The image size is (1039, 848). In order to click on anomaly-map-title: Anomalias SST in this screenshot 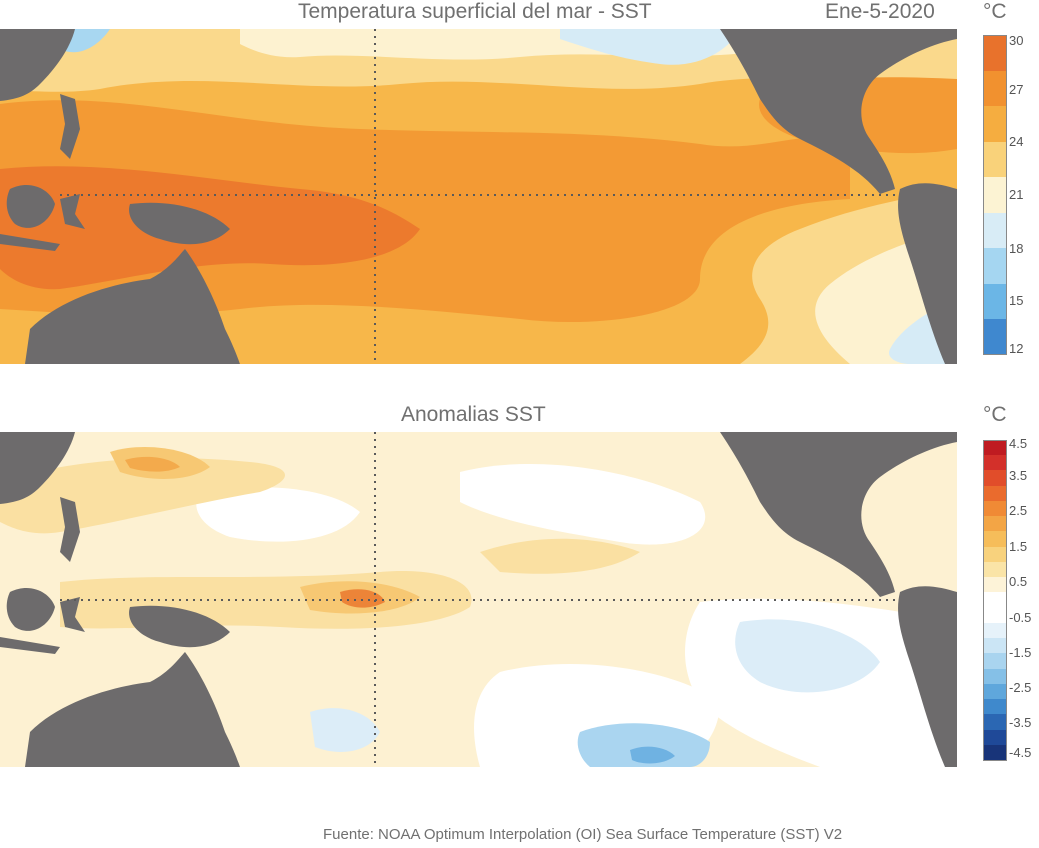, I will do `click(473, 414)`.